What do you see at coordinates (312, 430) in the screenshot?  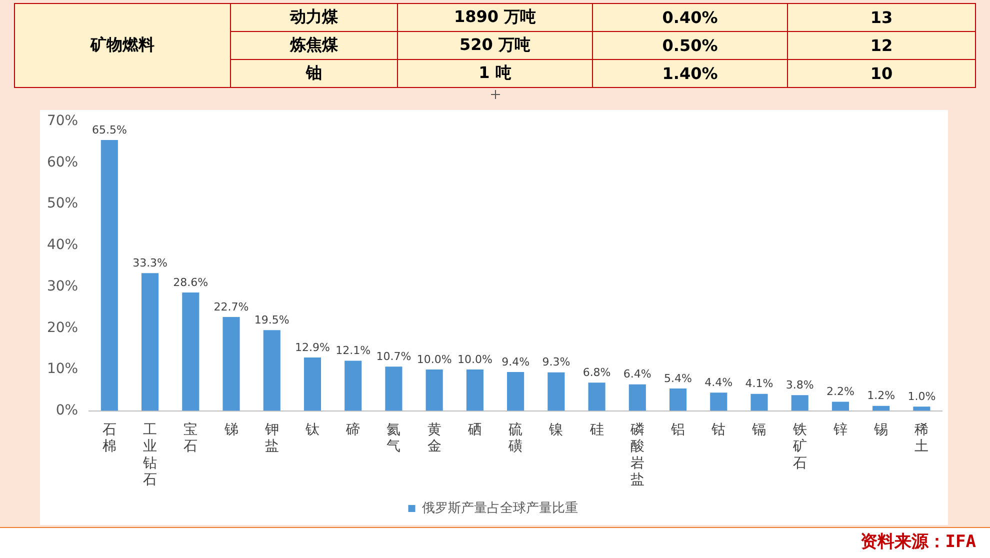 I see `x-tick-label: 钛` at bounding box center [312, 430].